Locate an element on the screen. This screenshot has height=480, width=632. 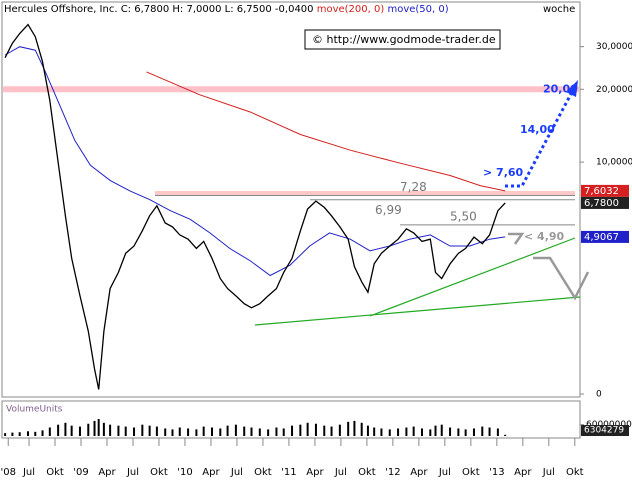
last-value-box-label: 6,7800 is located at coordinates (601, 203).